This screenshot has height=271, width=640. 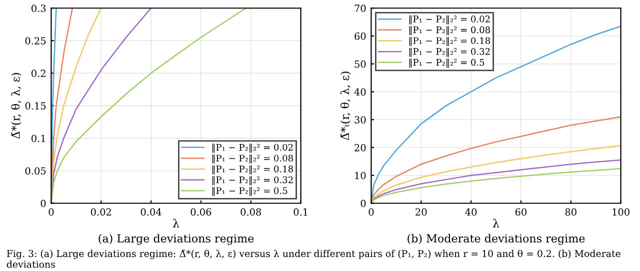 What do you see at coordinates (38, 138) in the screenshot?
I see `y-tick-label: 0.1` at bounding box center [38, 138].